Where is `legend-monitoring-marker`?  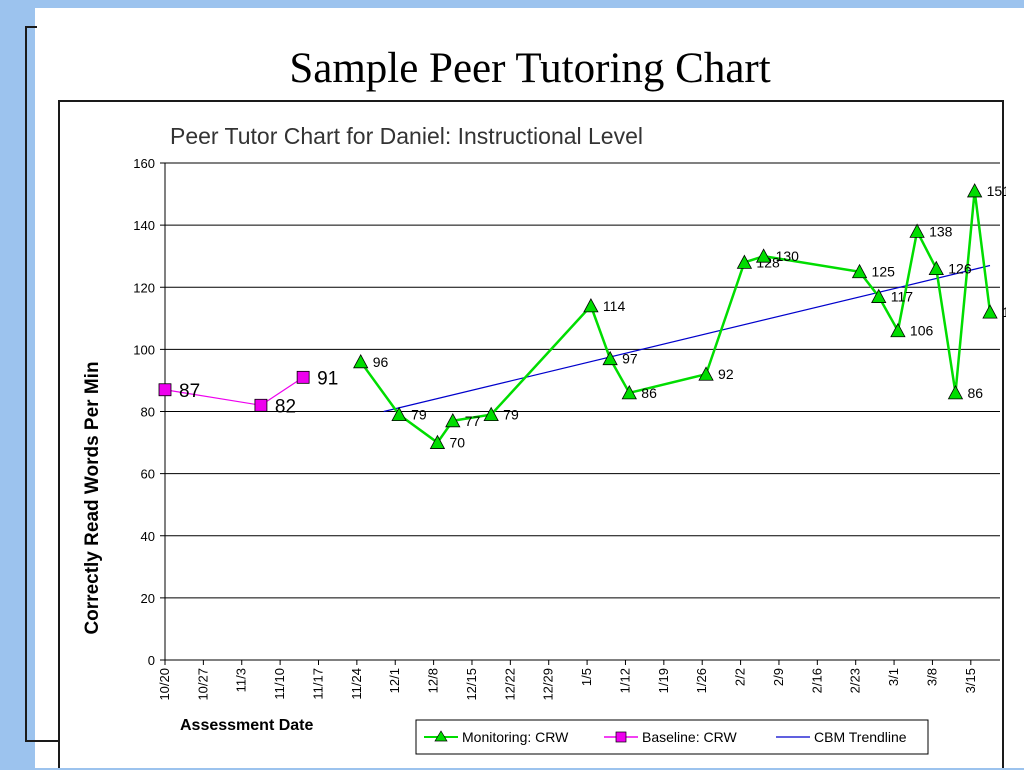 legend-monitoring-marker is located at coordinates (441, 736).